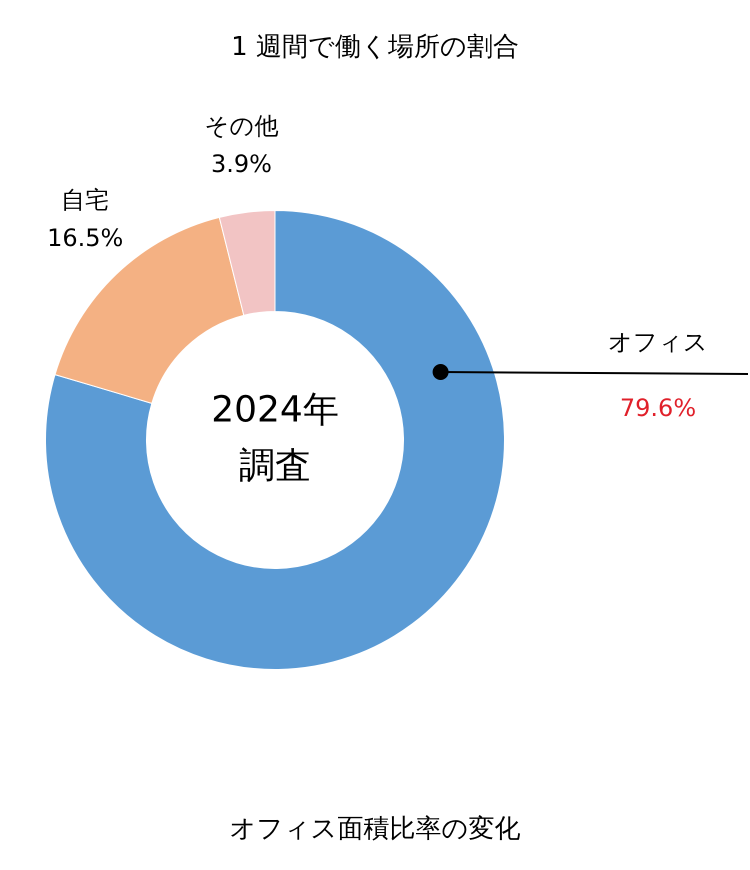 This screenshot has height=870, width=750. What do you see at coordinates (85, 238) in the screenshot?
I see `data-label: 16.5%` at bounding box center [85, 238].